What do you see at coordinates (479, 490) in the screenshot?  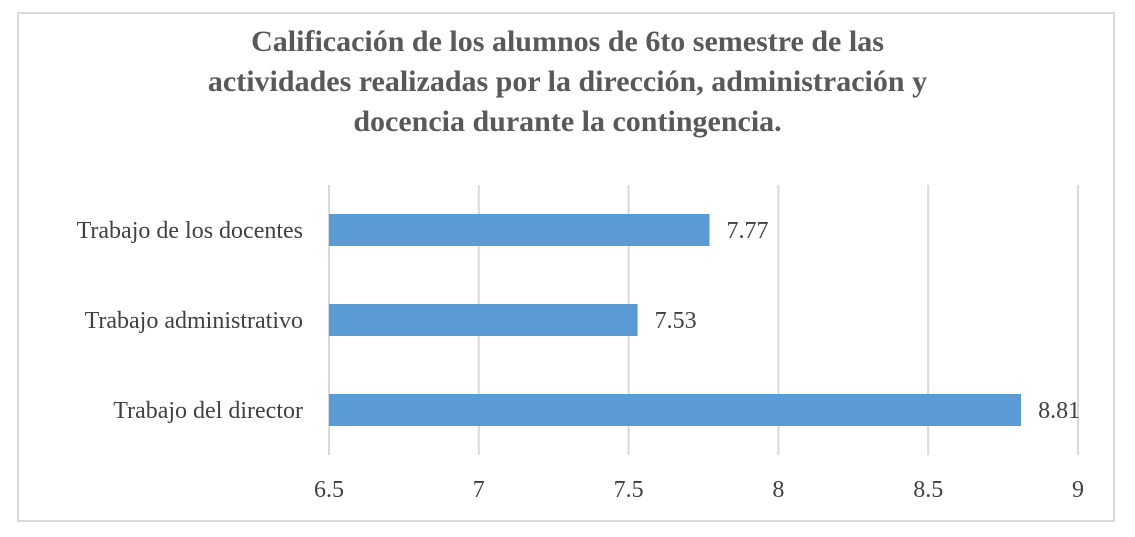 I see `x-tick-label: 7` at bounding box center [479, 490].